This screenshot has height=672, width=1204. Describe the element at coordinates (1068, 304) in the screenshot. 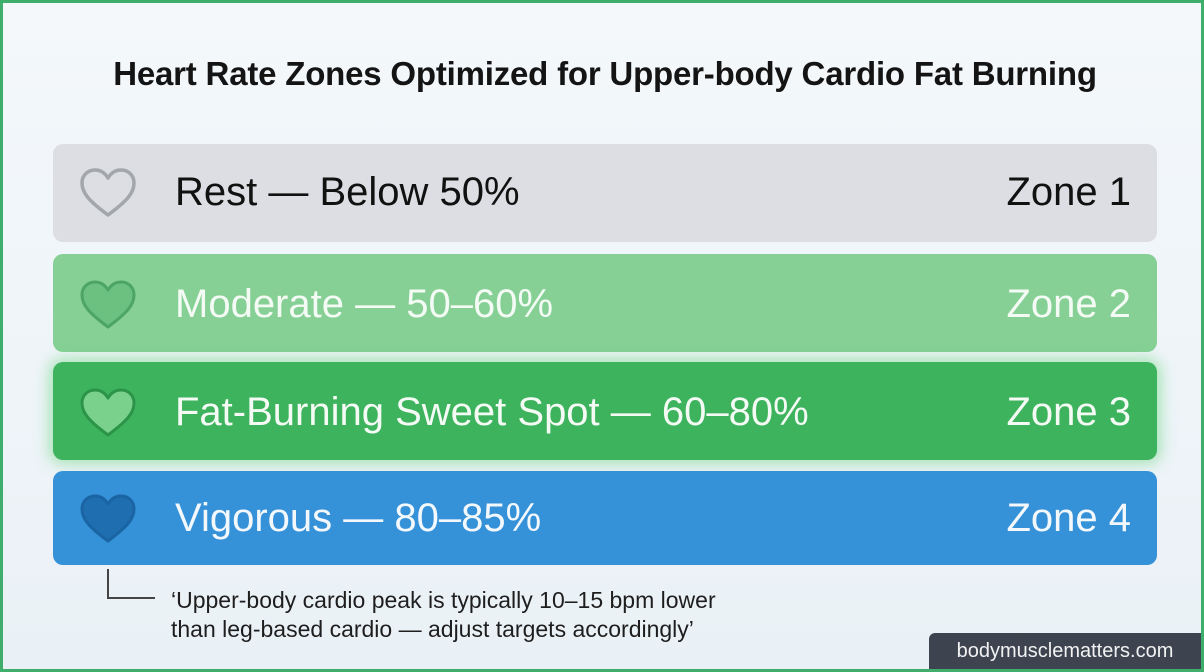

I see `zone-2-name: Zone 2` at that location.